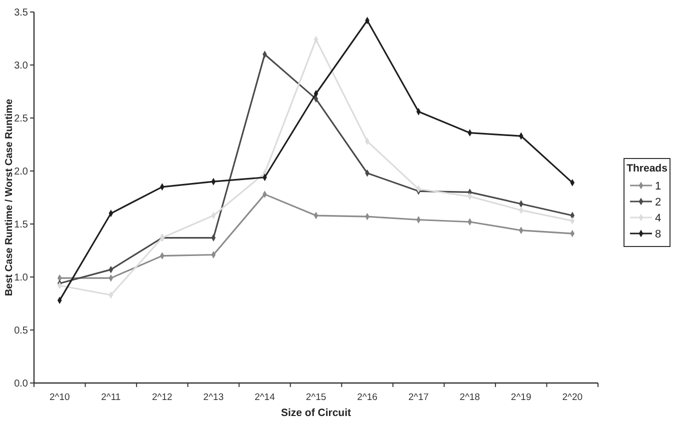  Describe the element at coordinates (658, 186) in the screenshot. I see `legend-label: 1` at that location.